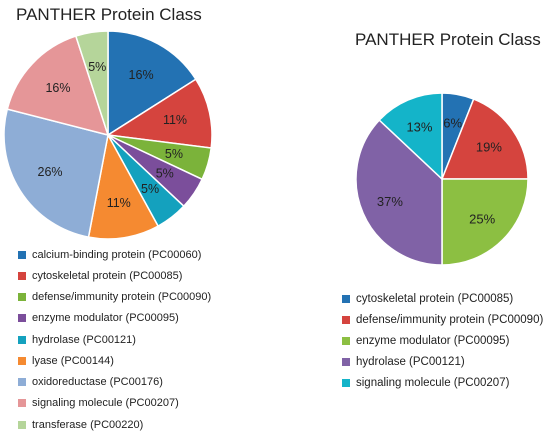  Describe the element at coordinates (117, 254) in the screenshot. I see `legend-label: calcium-binding protein (PC00060)` at that location.